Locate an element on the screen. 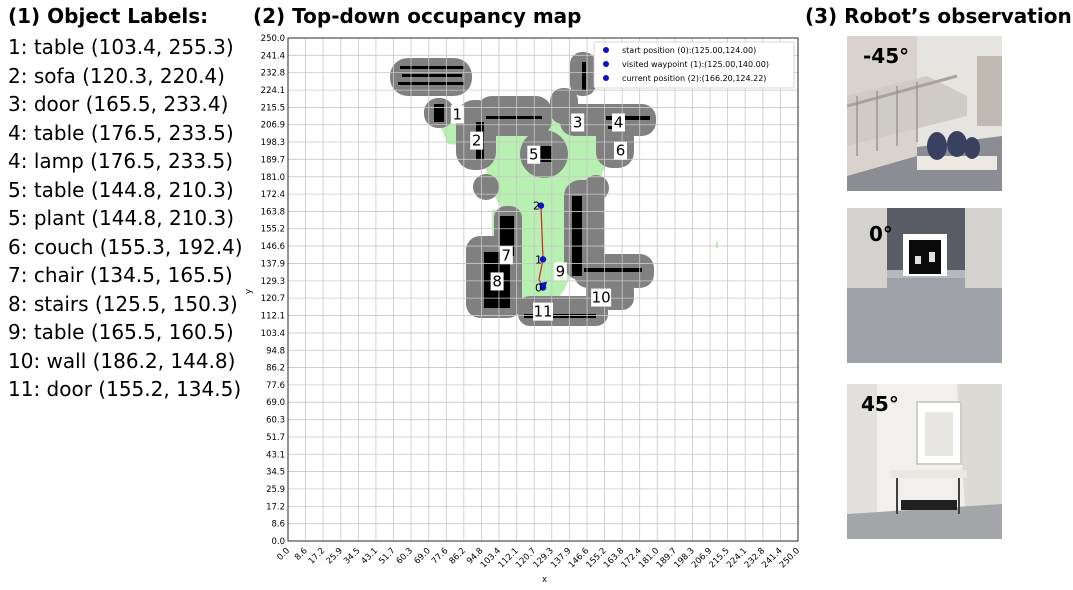 The image size is (1073, 590). object-label-item: 9: table (165.5, 160.5) is located at coordinates (121, 332).